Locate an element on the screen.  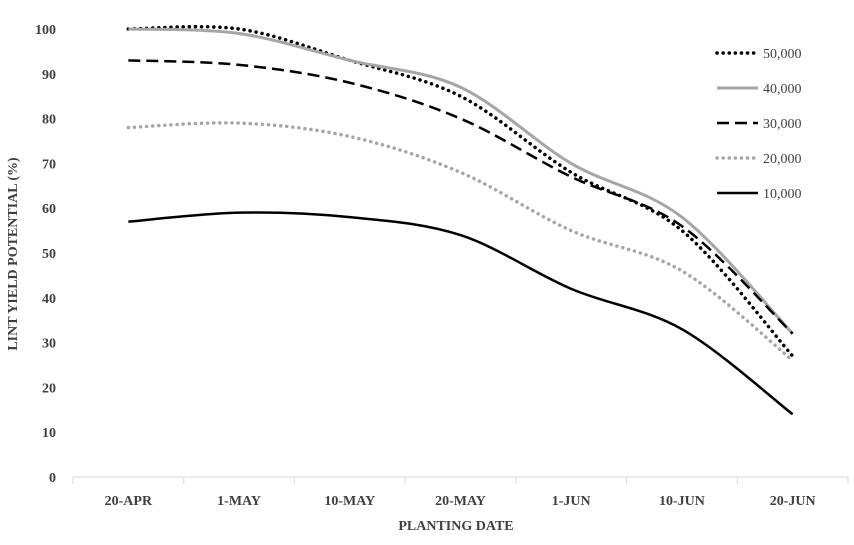
y-tick-label: 40 is located at coordinates (49, 299).